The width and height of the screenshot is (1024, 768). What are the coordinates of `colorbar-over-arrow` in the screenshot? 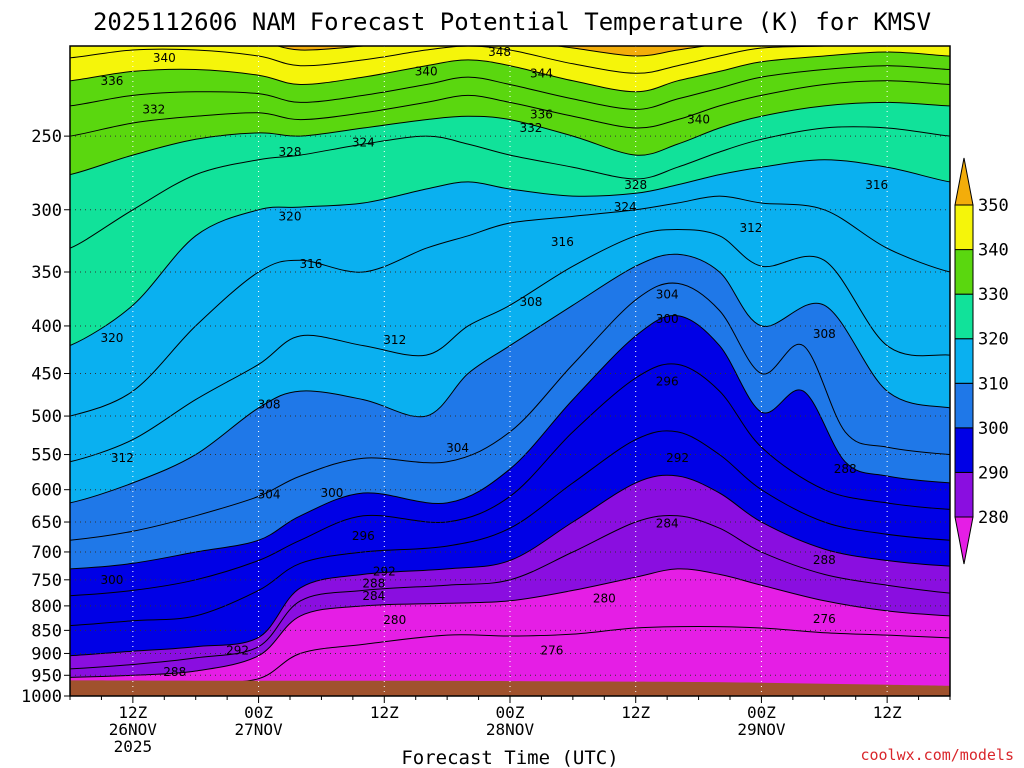 It's located at (964, 181).